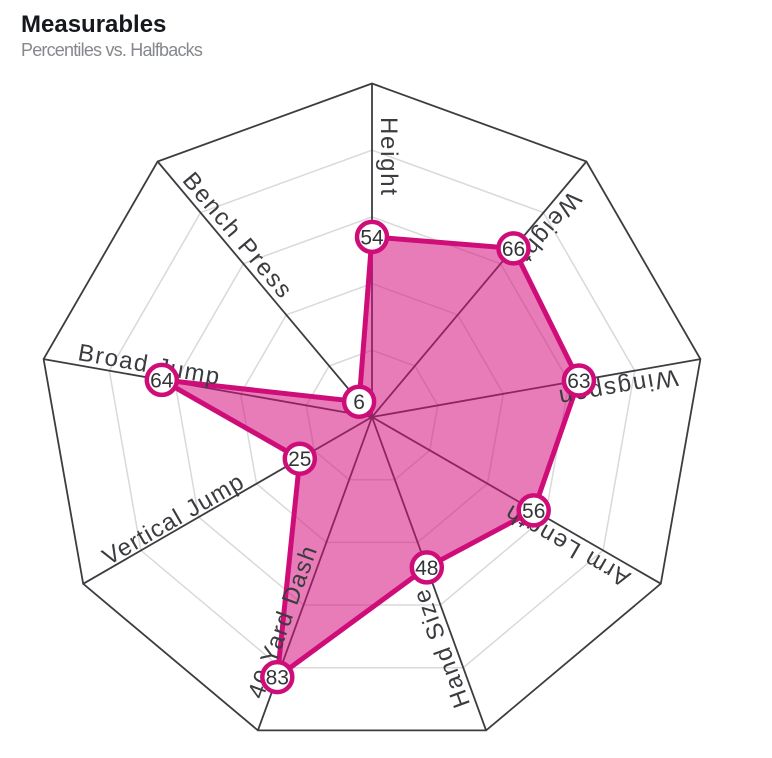 The image size is (772, 758). I want to click on svg-text: 63, so click(578, 381).